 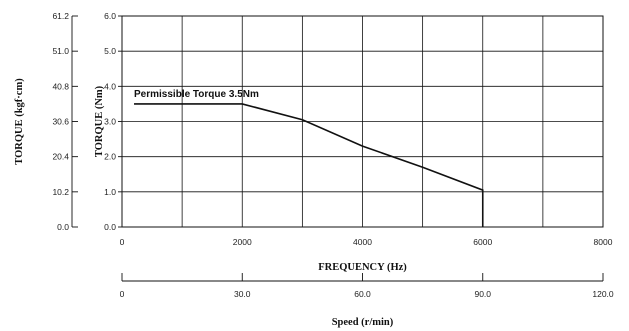 I want to click on x-tick-label: 4000, so click(x=362, y=242).